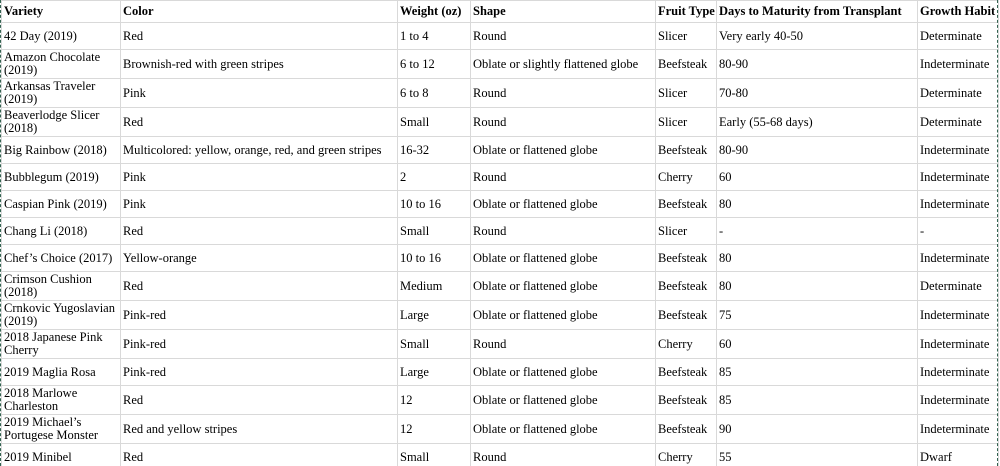  I want to click on table-row: 2019 Minibel Red Small Round Cherry 55 Dwarf, so click(500, 454).